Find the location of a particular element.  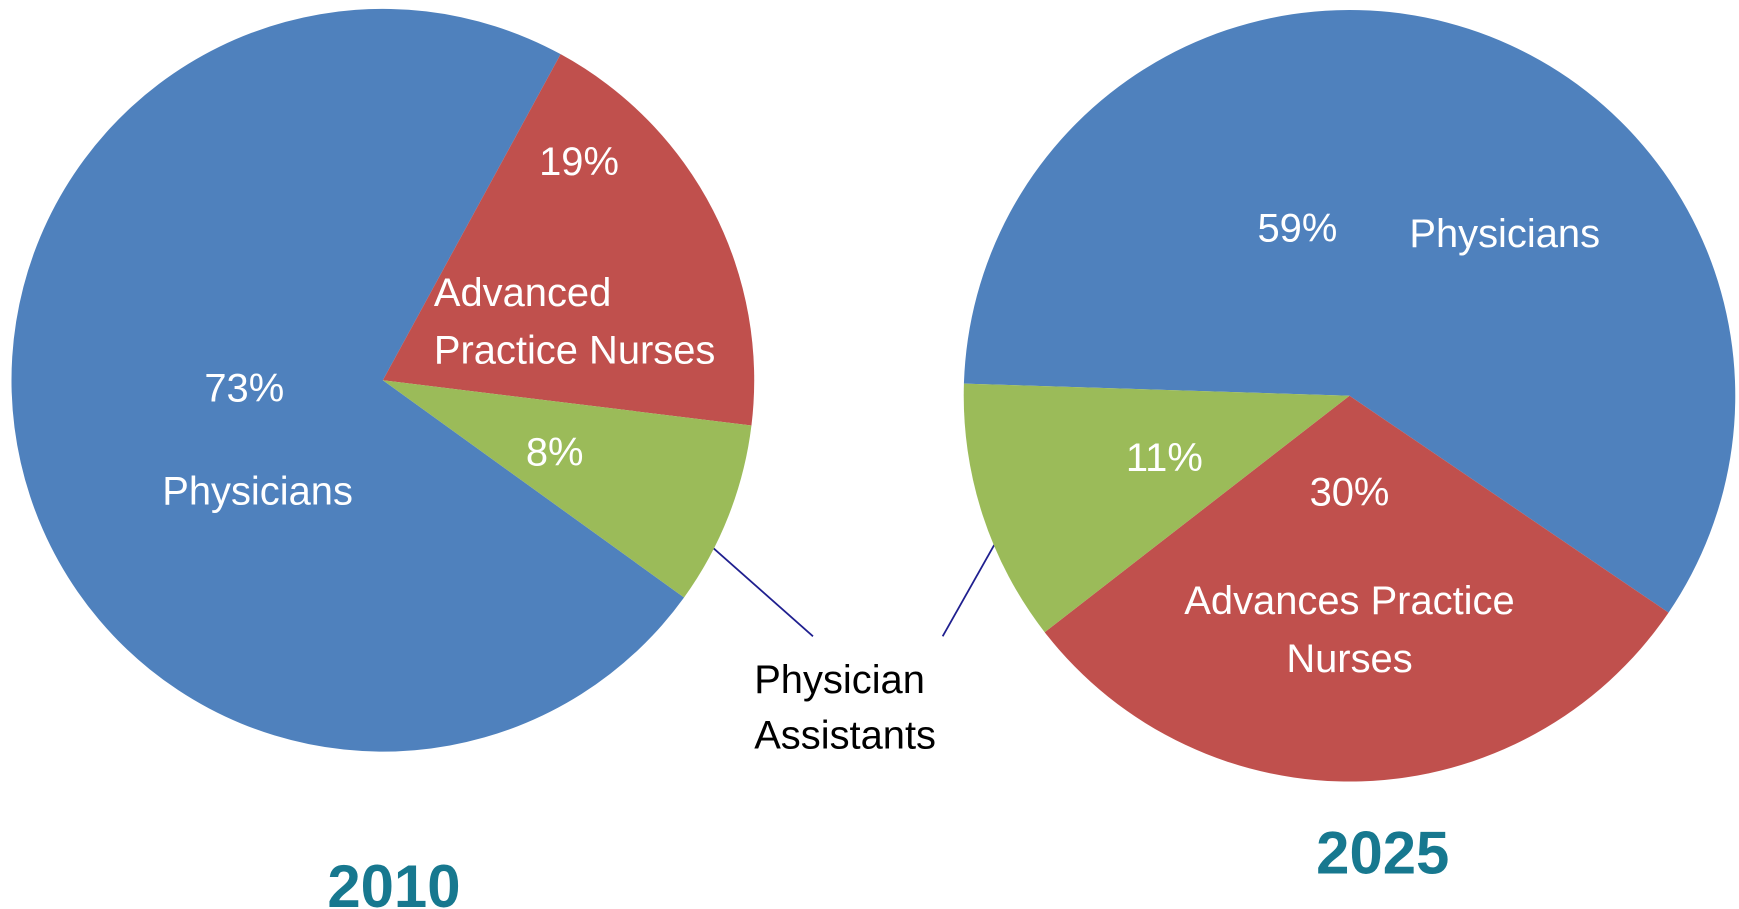

data-label: 59% is located at coordinates (1297, 229).